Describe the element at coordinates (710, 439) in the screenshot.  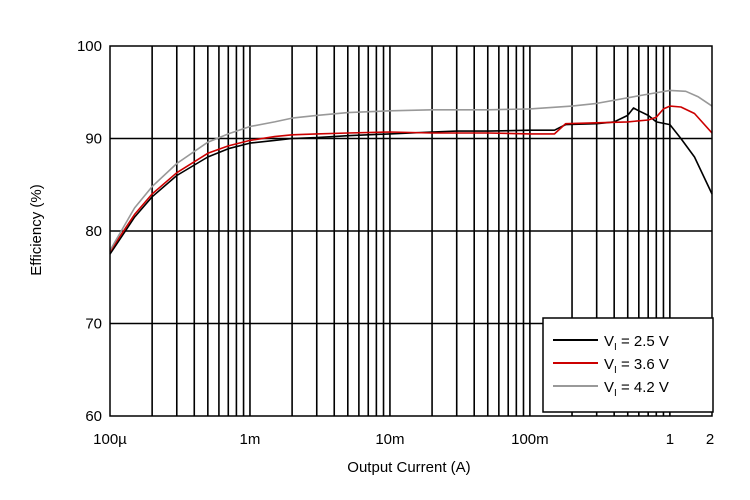
I see `x-tick-label: 2` at that location.